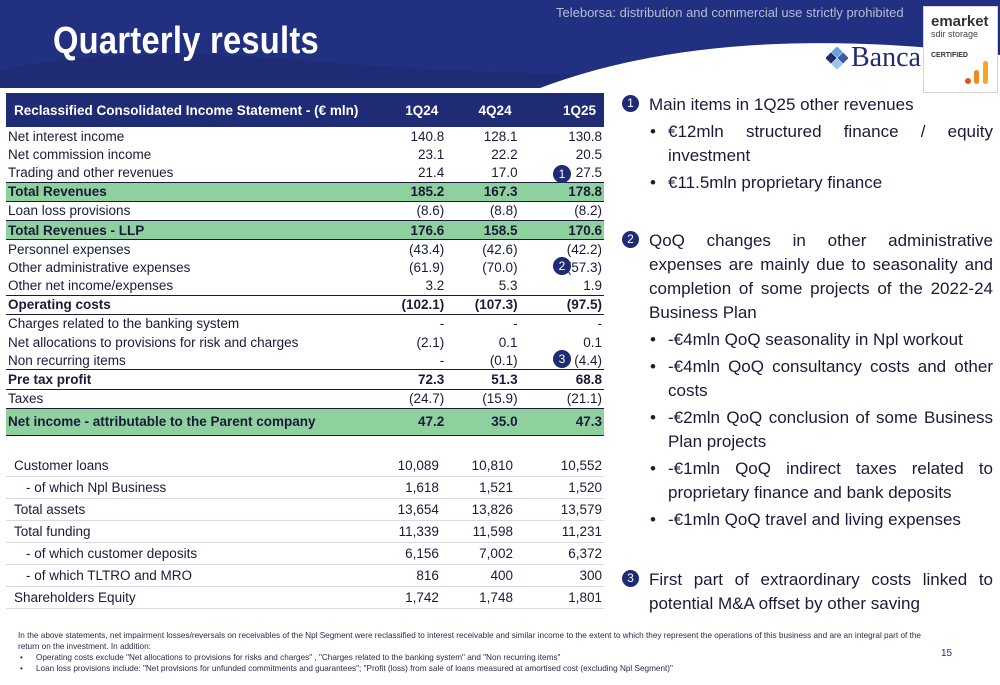  Describe the element at coordinates (26, 399) in the screenshot. I see `row-label: Taxes` at that location.